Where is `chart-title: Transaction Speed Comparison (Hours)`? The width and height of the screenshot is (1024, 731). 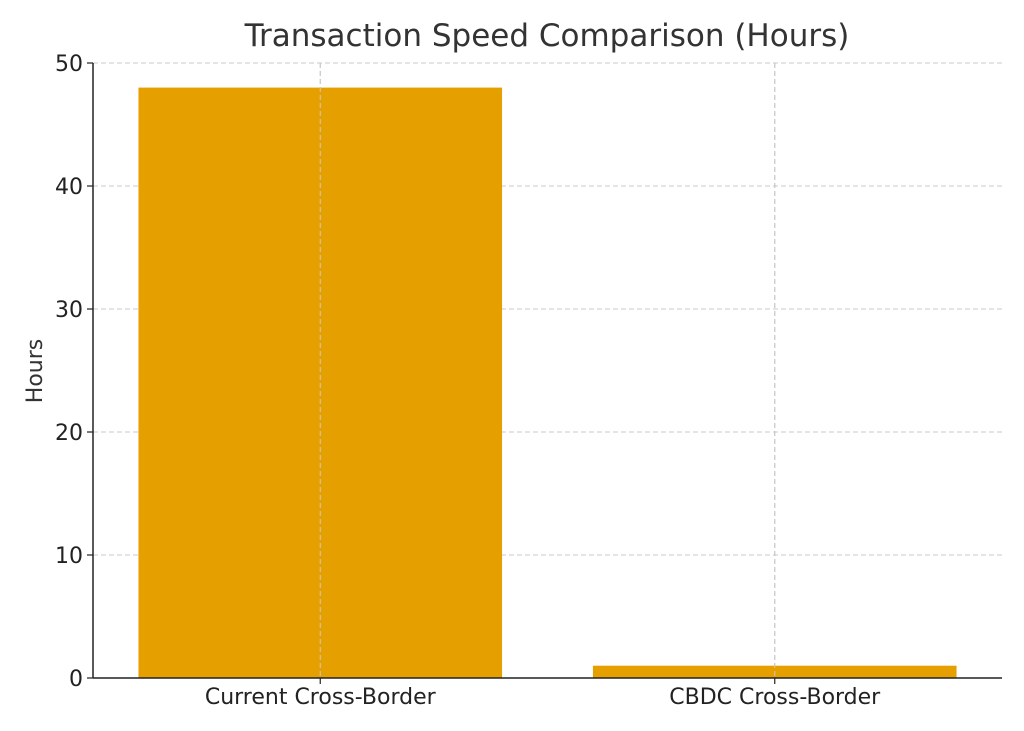
chart-title: Transaction Speed Comparison (Hours) is located at coordinates (547, 36).